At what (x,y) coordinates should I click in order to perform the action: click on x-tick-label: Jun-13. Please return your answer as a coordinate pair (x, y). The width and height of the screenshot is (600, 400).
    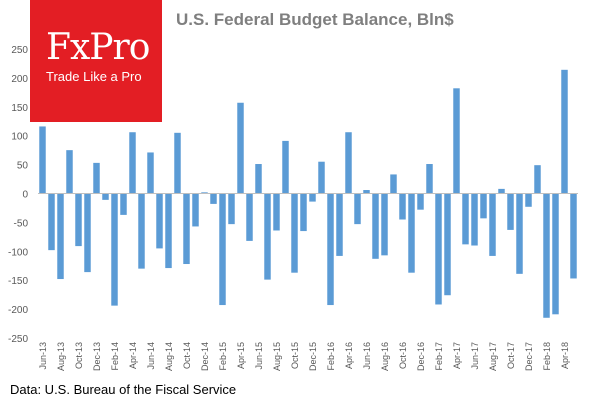
    Looking at the image, I should click on (43, 356).